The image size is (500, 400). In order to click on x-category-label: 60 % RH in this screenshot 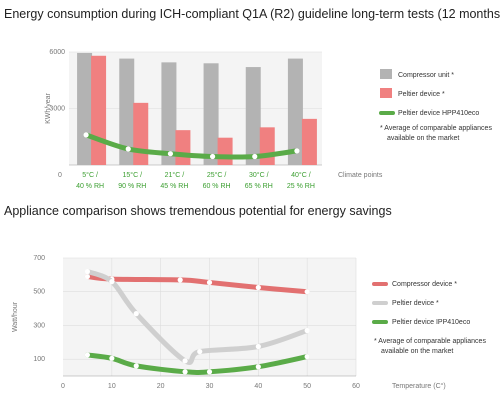, I will do `click(217, 186)`.